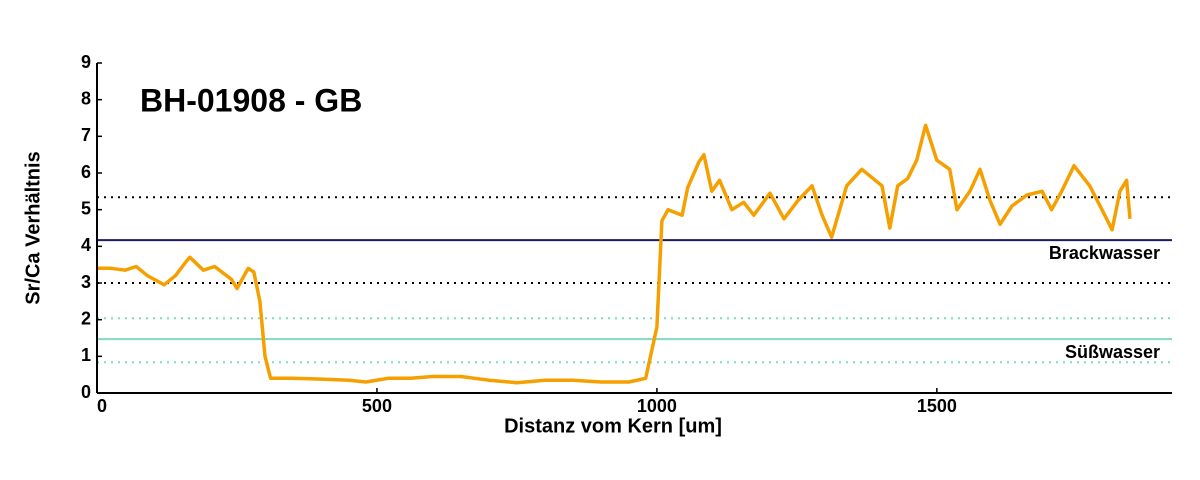  Describe the element at coordinates (86, 355) in the screenshot. I see `y-tick-label: 1` at that location.